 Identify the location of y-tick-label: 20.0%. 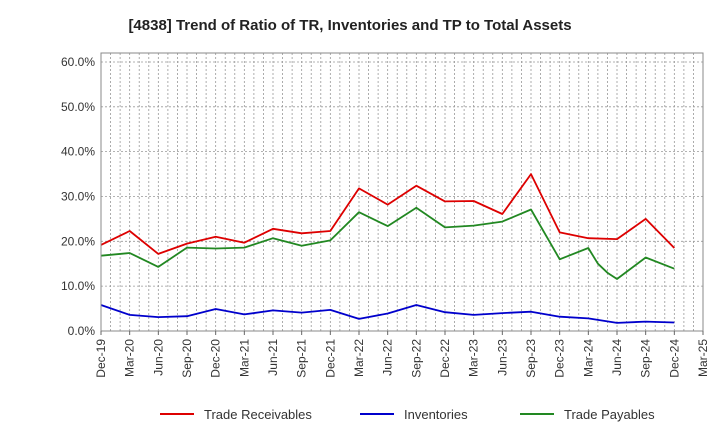
(78, 241).